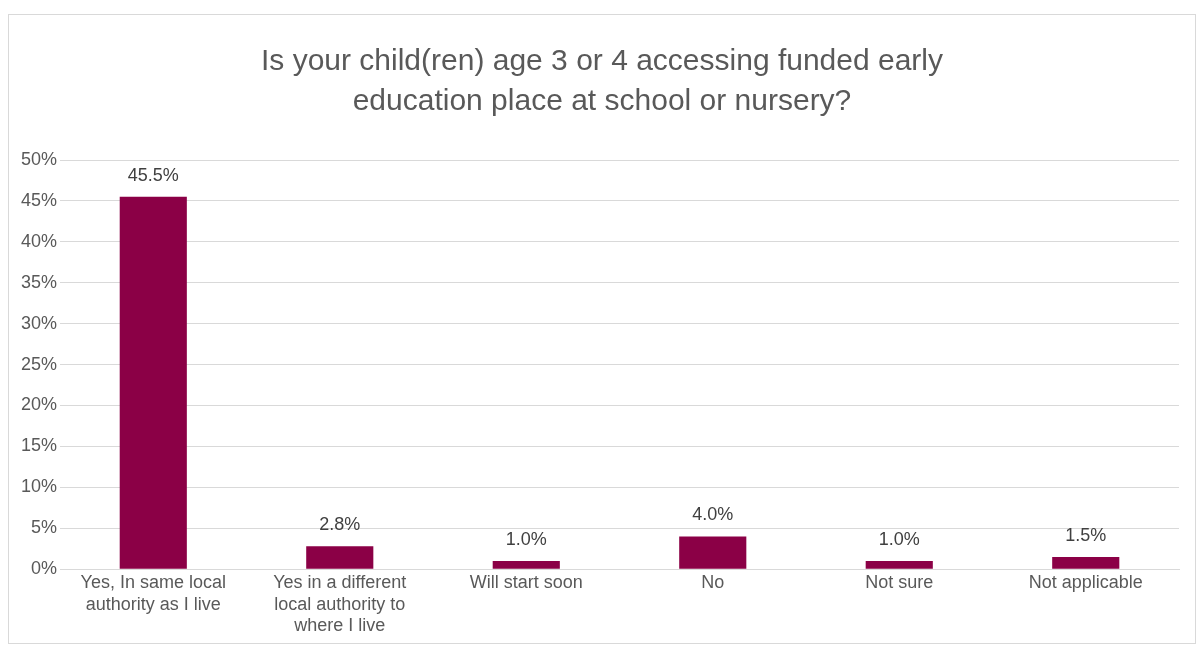 This screenshot has height=646, width=1197. I want to click on y-tick-label: 45%, so click(39, 199).